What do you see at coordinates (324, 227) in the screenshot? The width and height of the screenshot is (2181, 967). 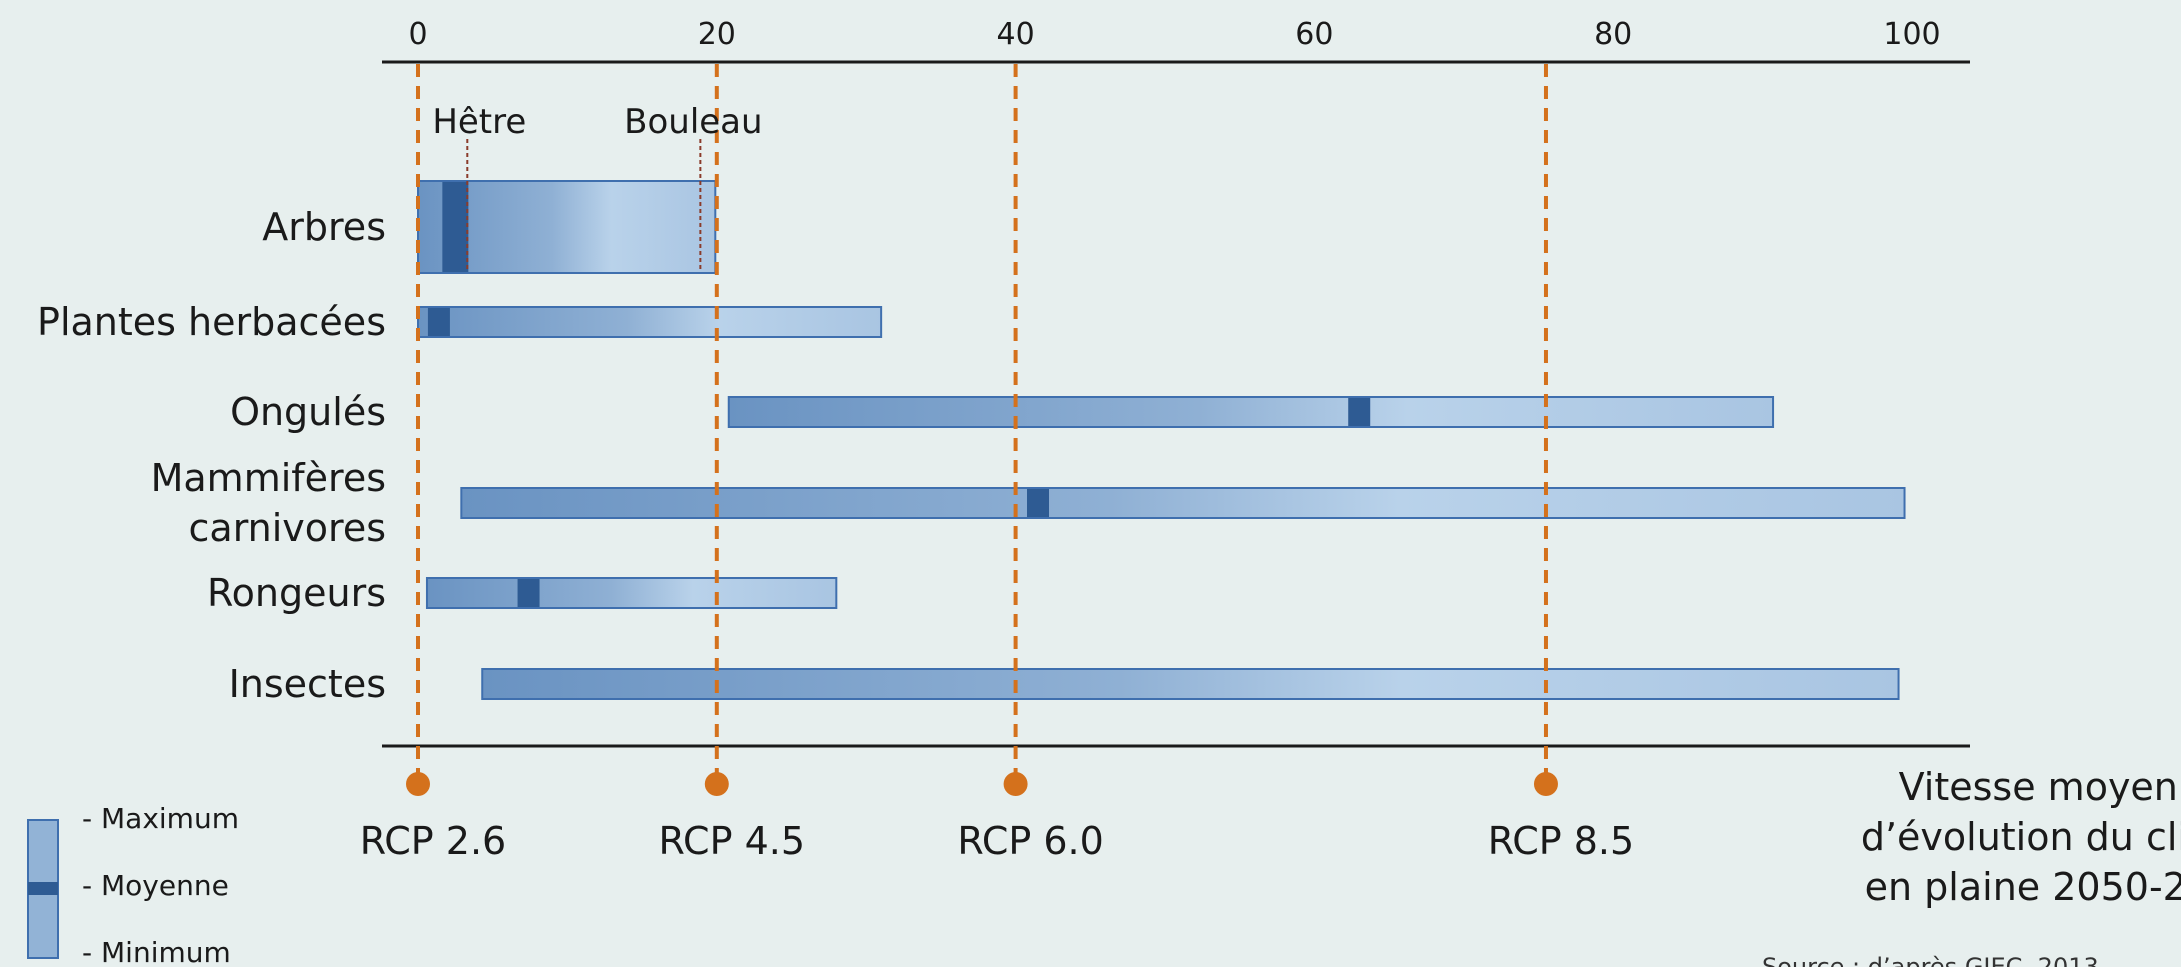 I see `category-label-0: Arbres` at bounding box center [324, 227].